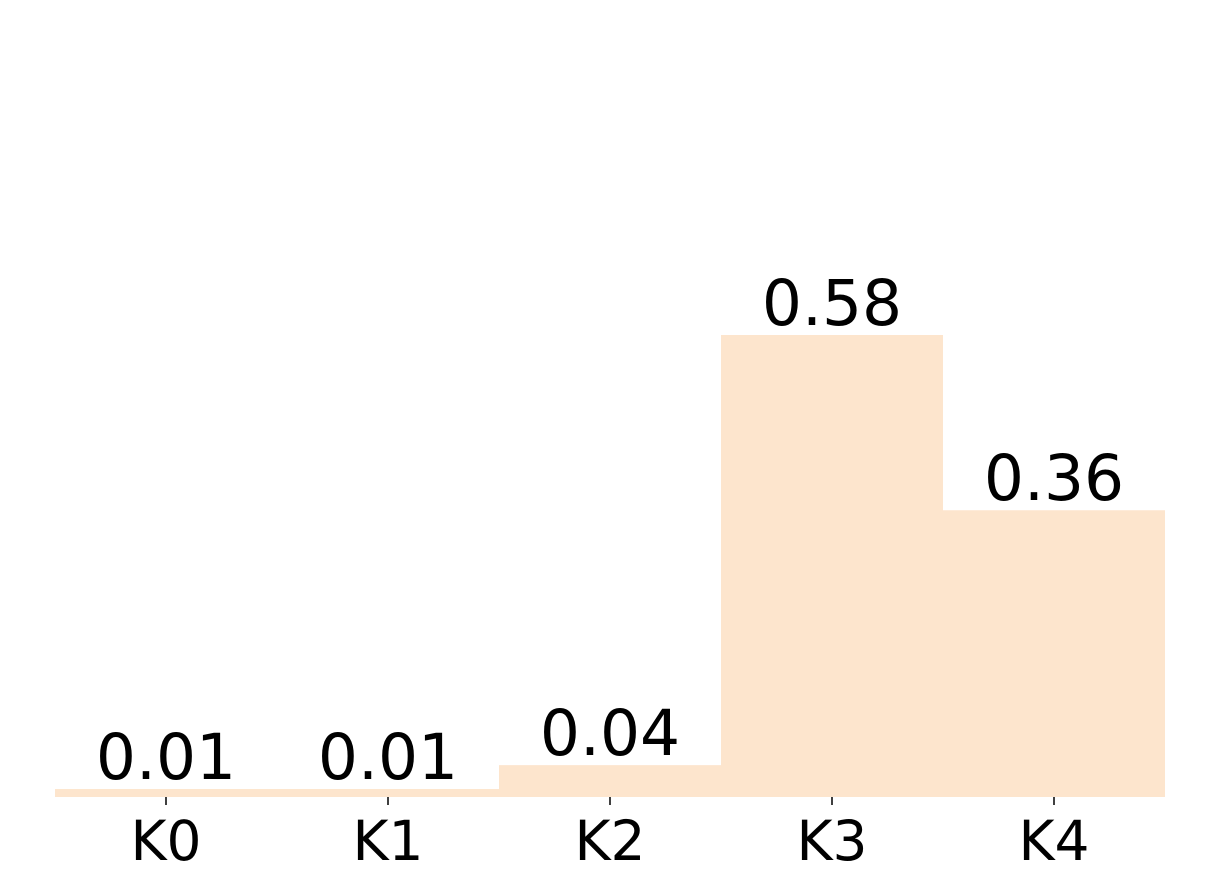  I want to click on x-tick-label-k4: K4, so click(1053, 840).